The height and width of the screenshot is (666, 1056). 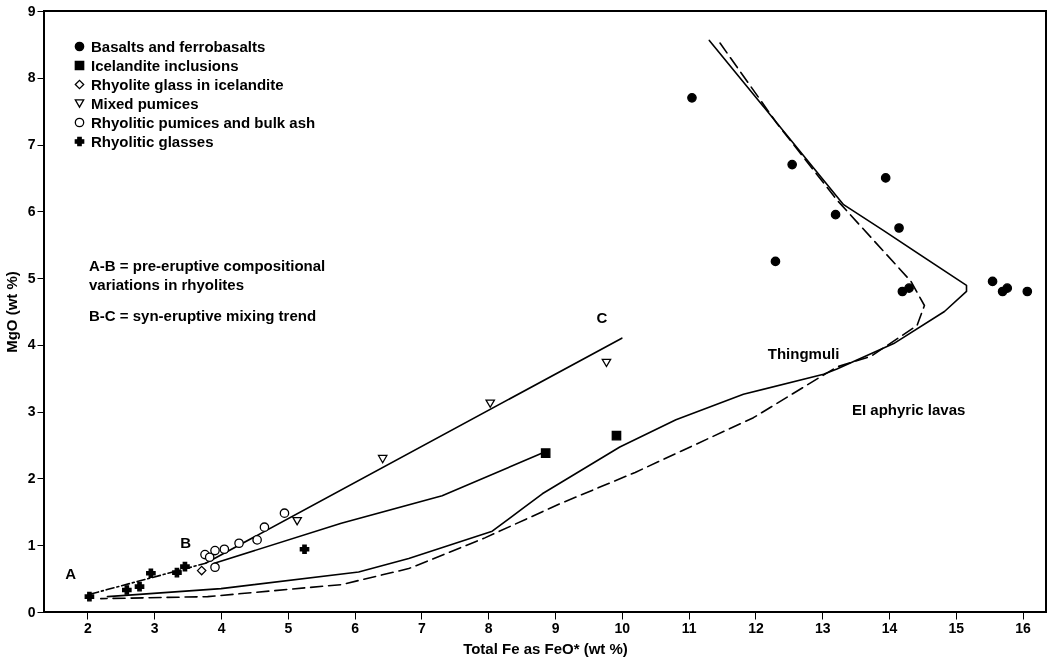 What do you see at coordinates (622, 627) in the screenshot?
I see `x-tick-label: 10` at bounding box center [622, 627].